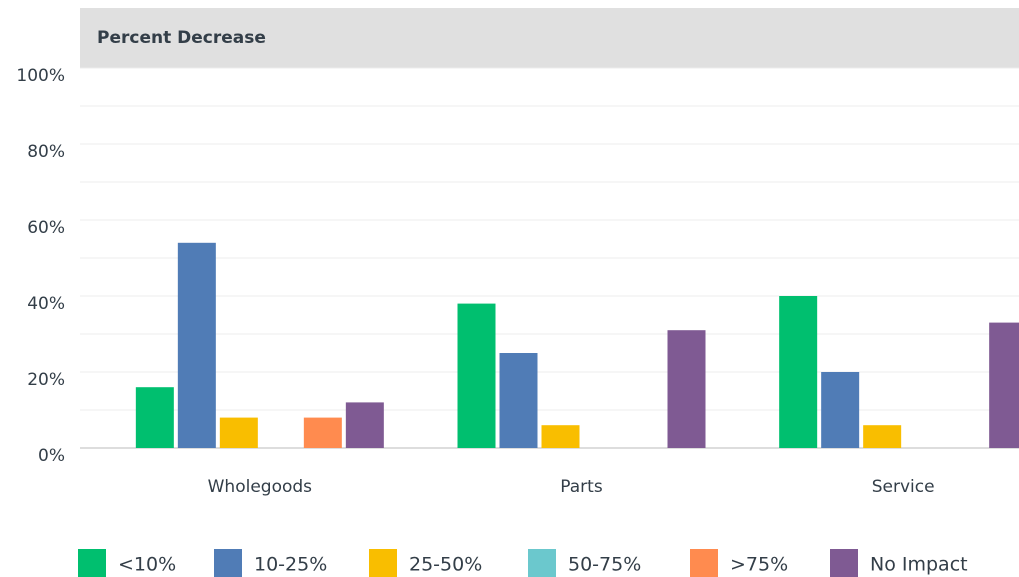 This screenshot has width=1019, height=577. What do you see at coordinates (181, 38) in the screenshot?
I see `chart-title: Percent Decrease` at bounding box center [181, 38].